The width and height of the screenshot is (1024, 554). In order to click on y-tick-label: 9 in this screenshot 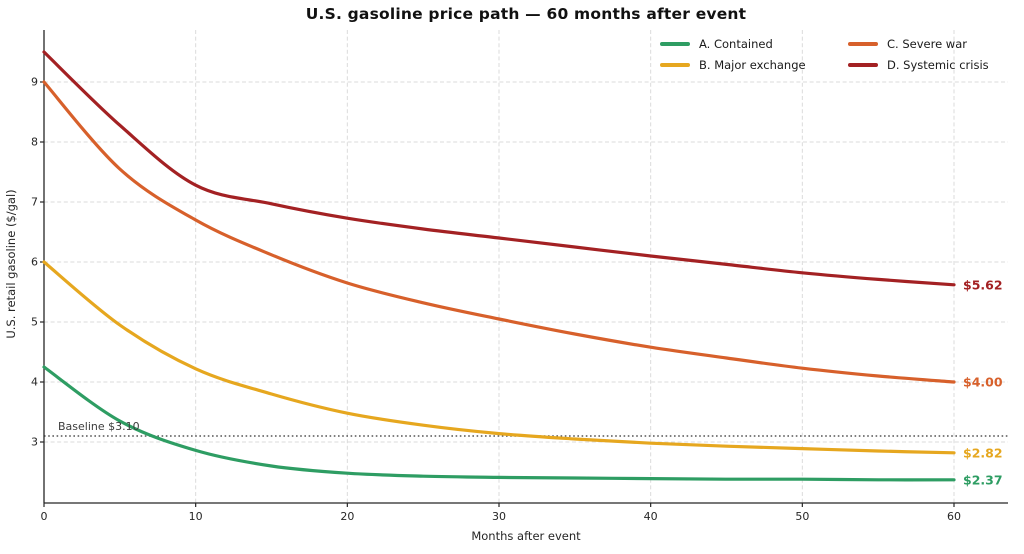, I will do `click(34, 82)`.